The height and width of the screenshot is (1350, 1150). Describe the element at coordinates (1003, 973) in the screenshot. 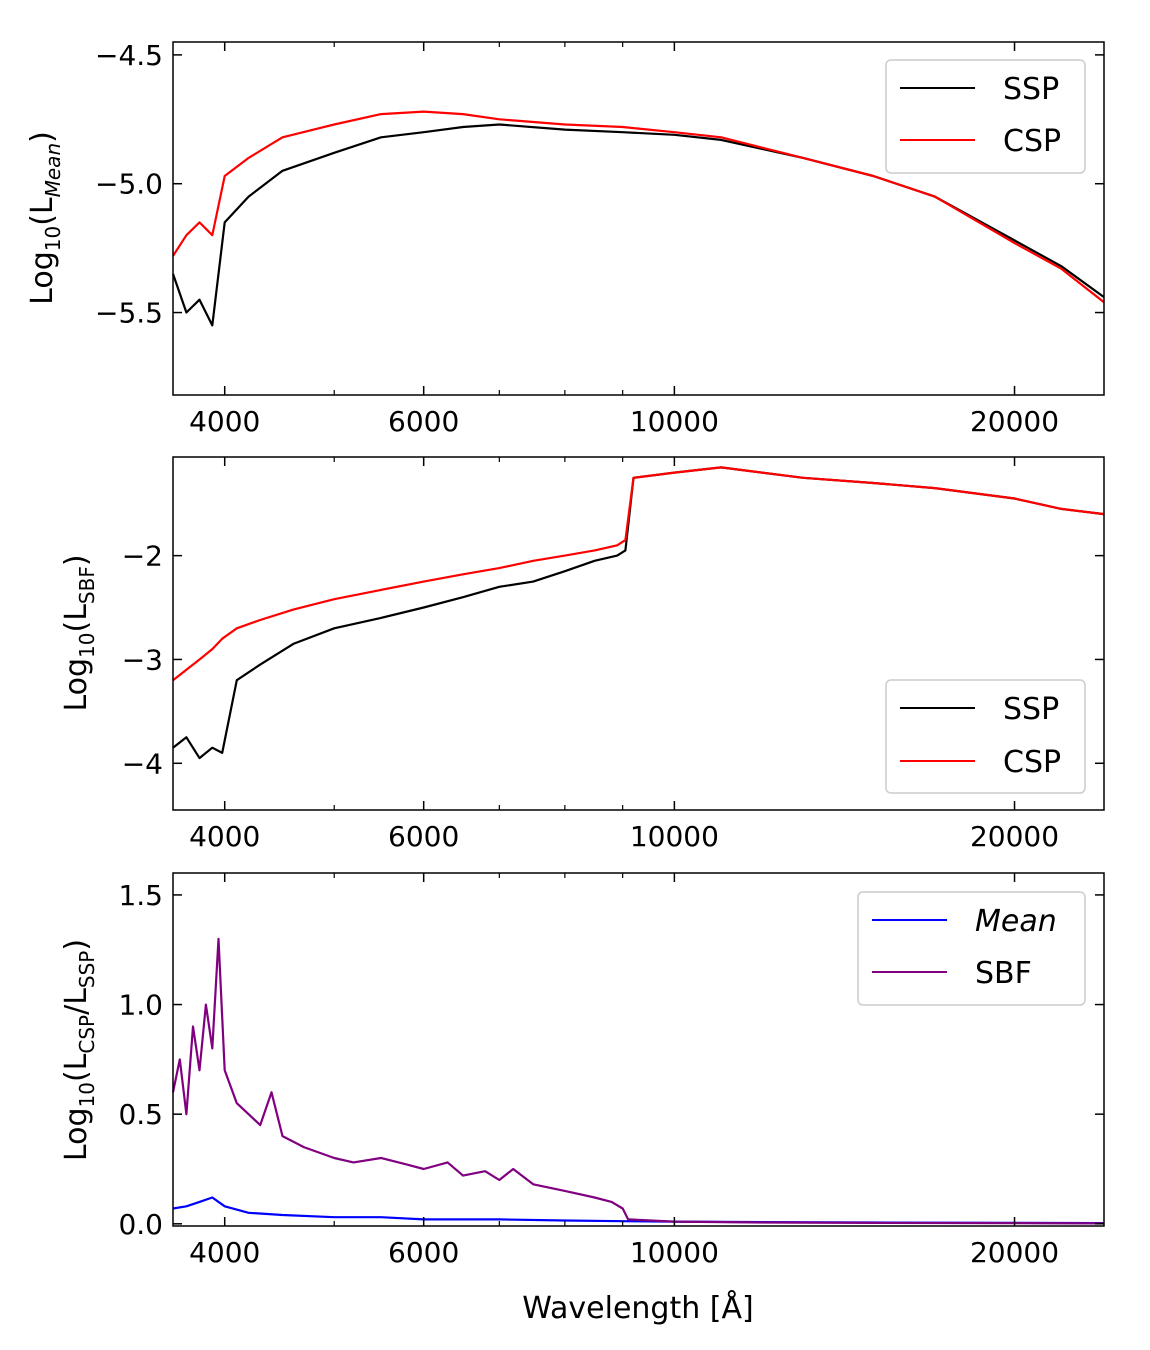

I see `legend-label-sbf: SBF` at that location.